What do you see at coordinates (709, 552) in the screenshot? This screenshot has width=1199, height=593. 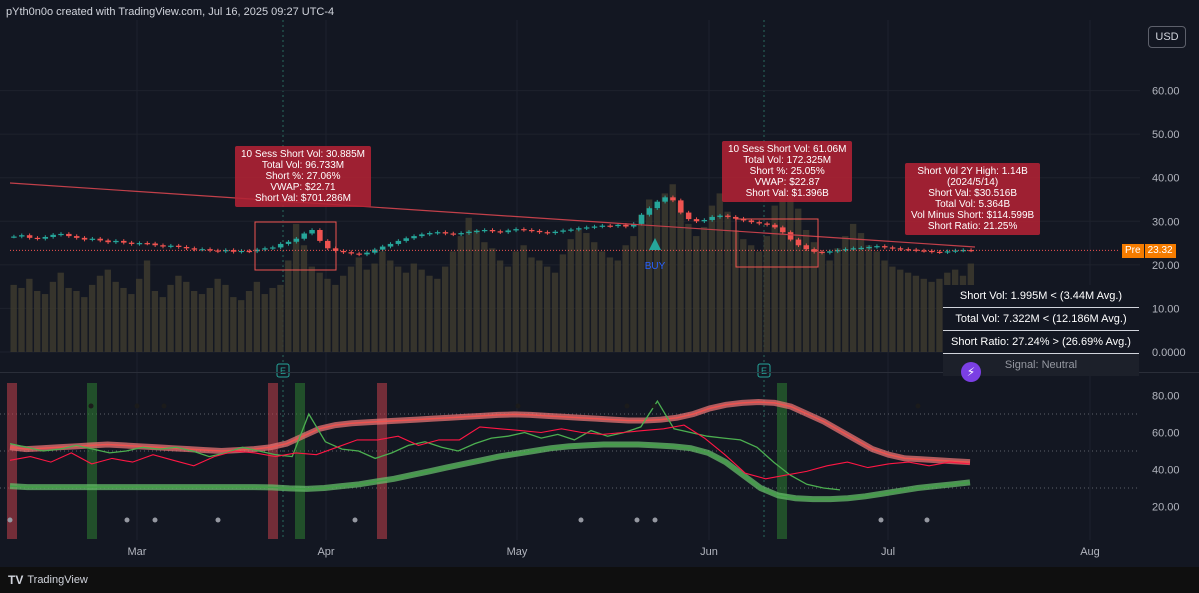 I see `time-tick-label: Jun` at bounding box center [709, 552].